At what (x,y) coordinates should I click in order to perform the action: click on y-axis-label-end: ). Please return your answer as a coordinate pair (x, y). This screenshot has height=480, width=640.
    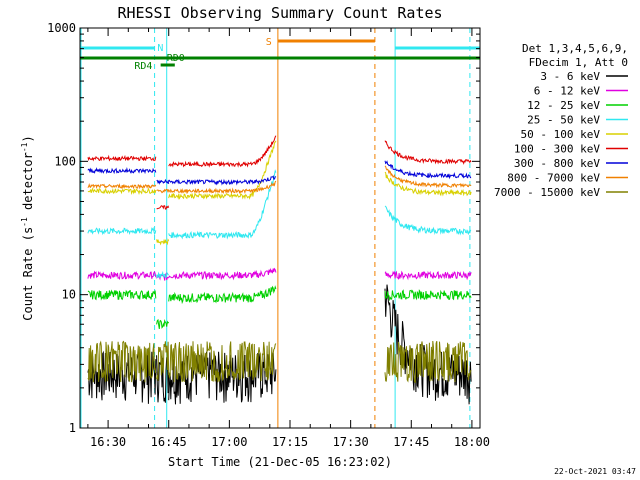
    Looking at the image, I should click on (28, 138).